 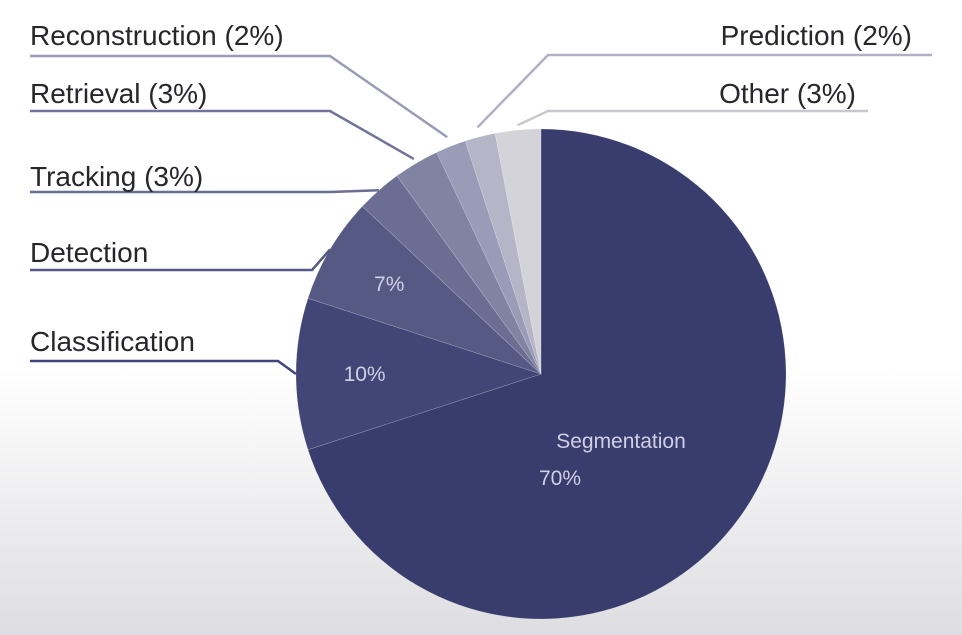 What do you see at coordinates (116, 176) in the screenshot?
I see `legend-label-tracking: Tracking (3%)` at bounding box center [116, 176].